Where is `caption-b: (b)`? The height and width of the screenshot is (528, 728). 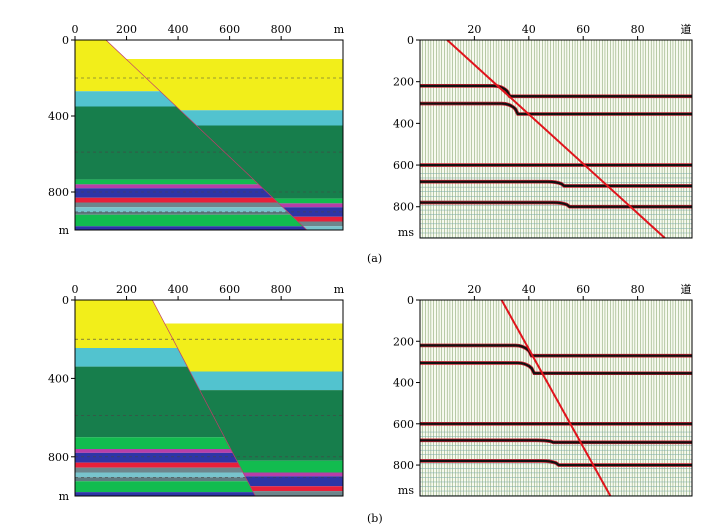 caption-b: (b) is located at coordinates (375, 518).